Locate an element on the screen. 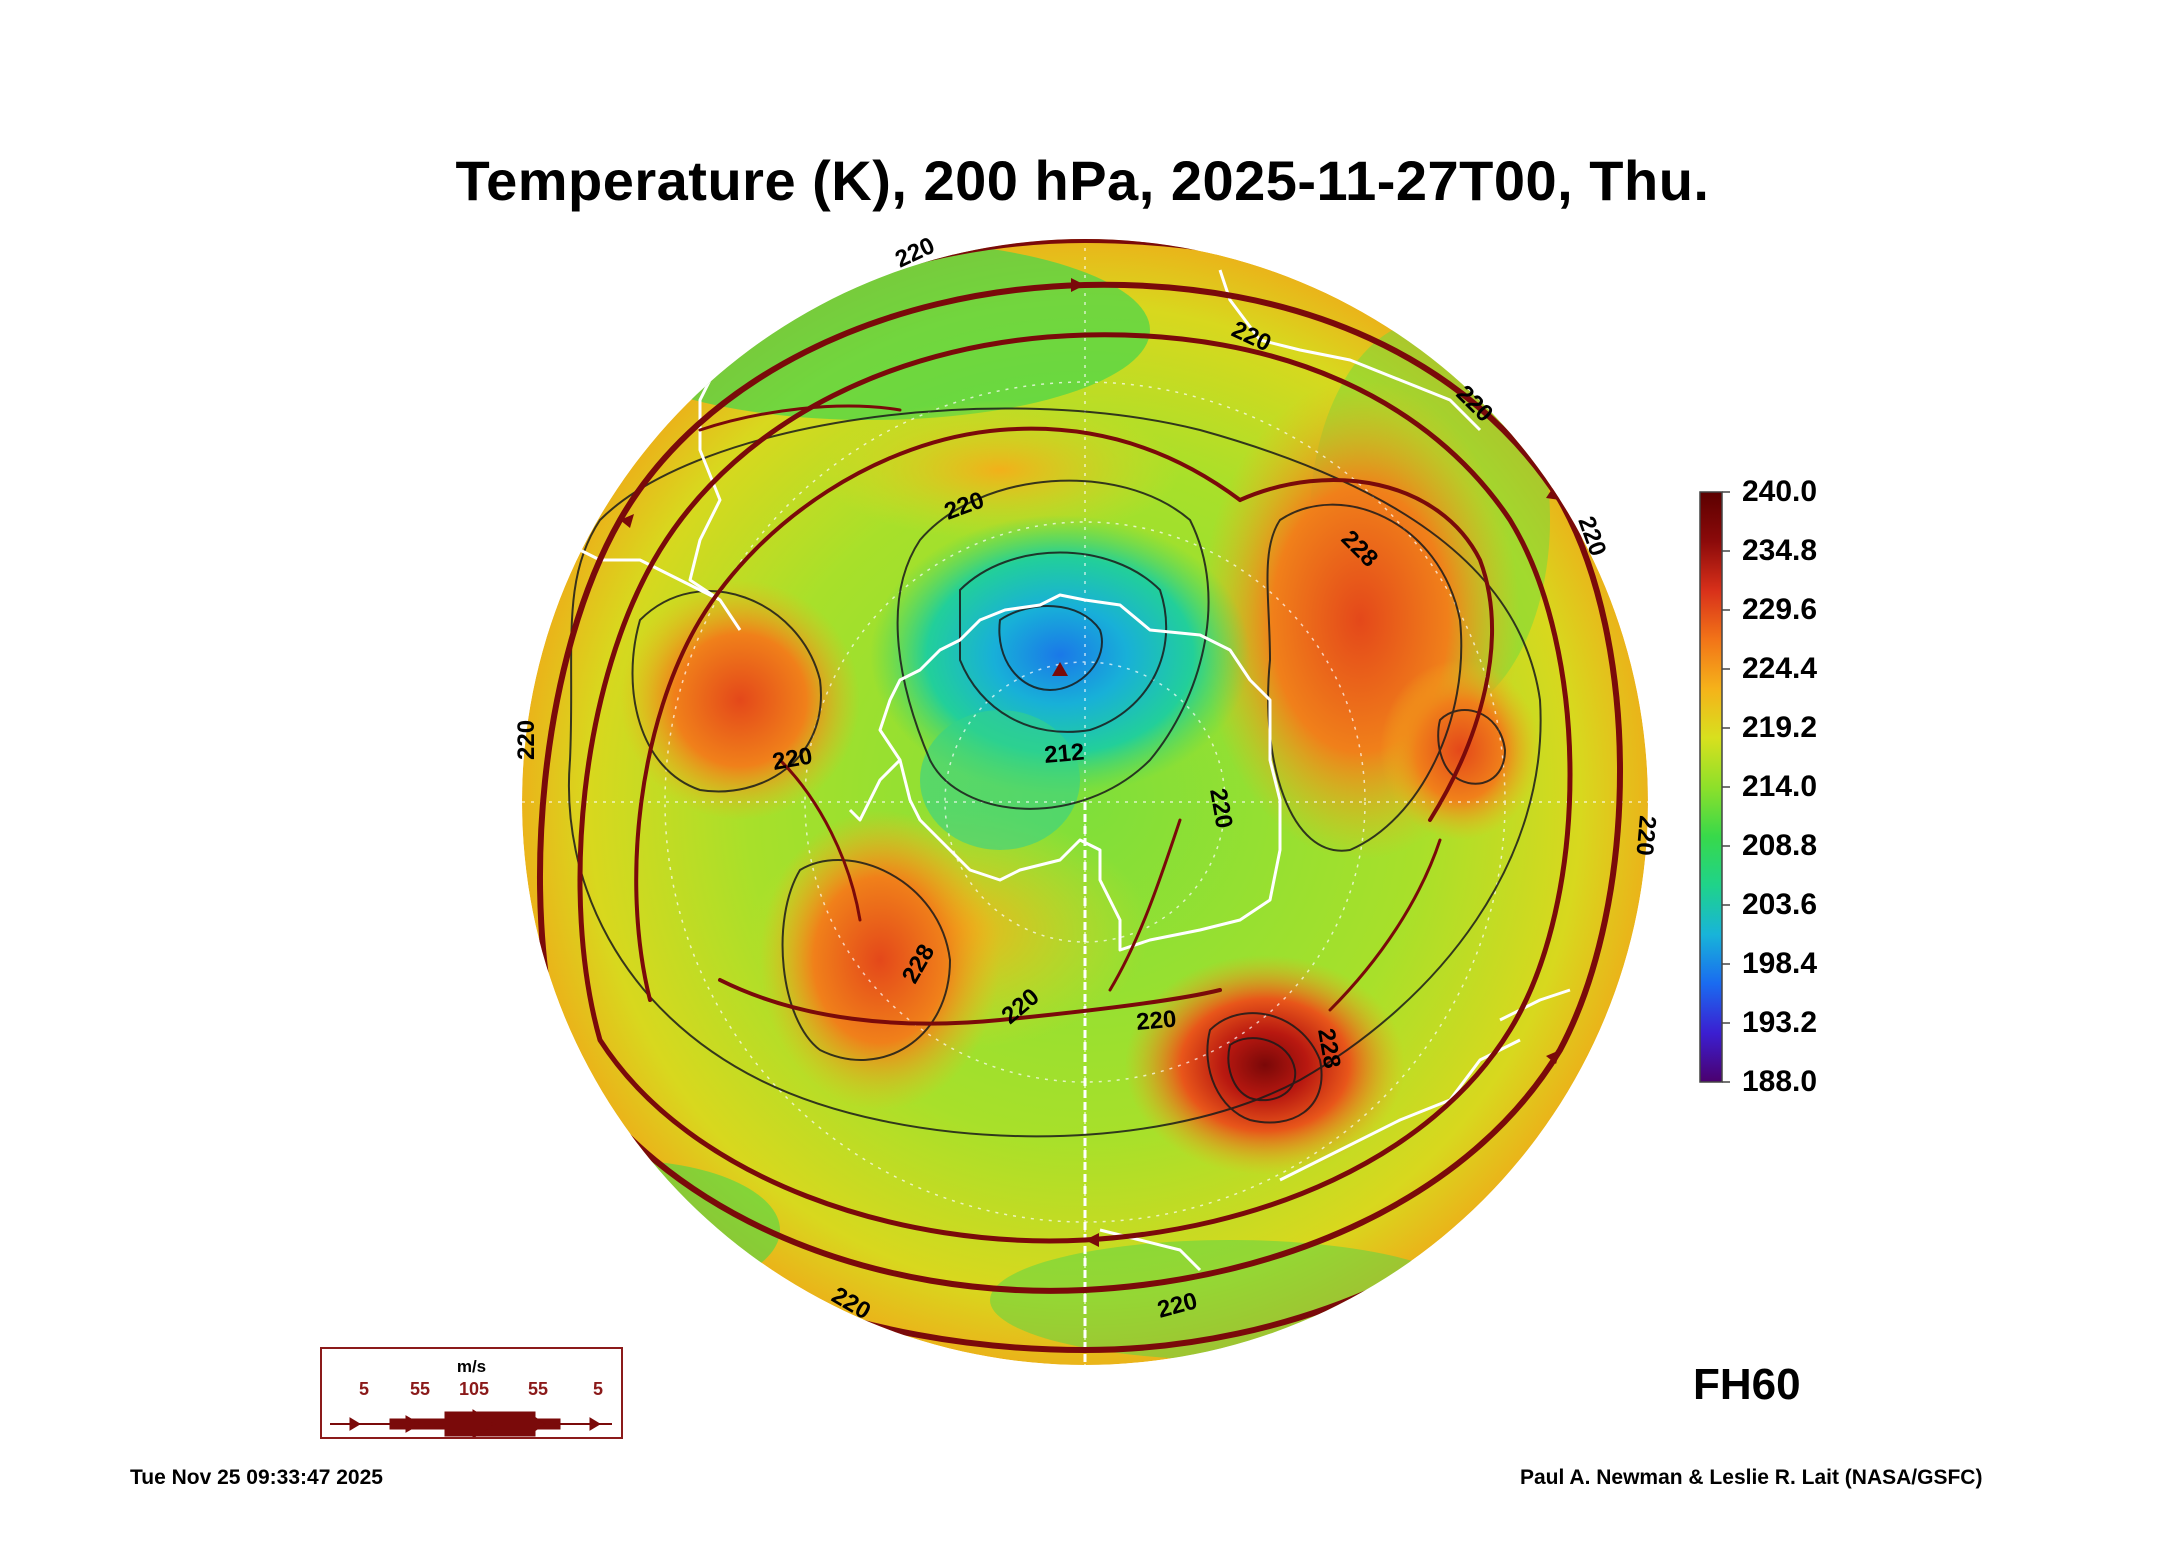  contour-label: 212 is located at coordinates (1064, 754).